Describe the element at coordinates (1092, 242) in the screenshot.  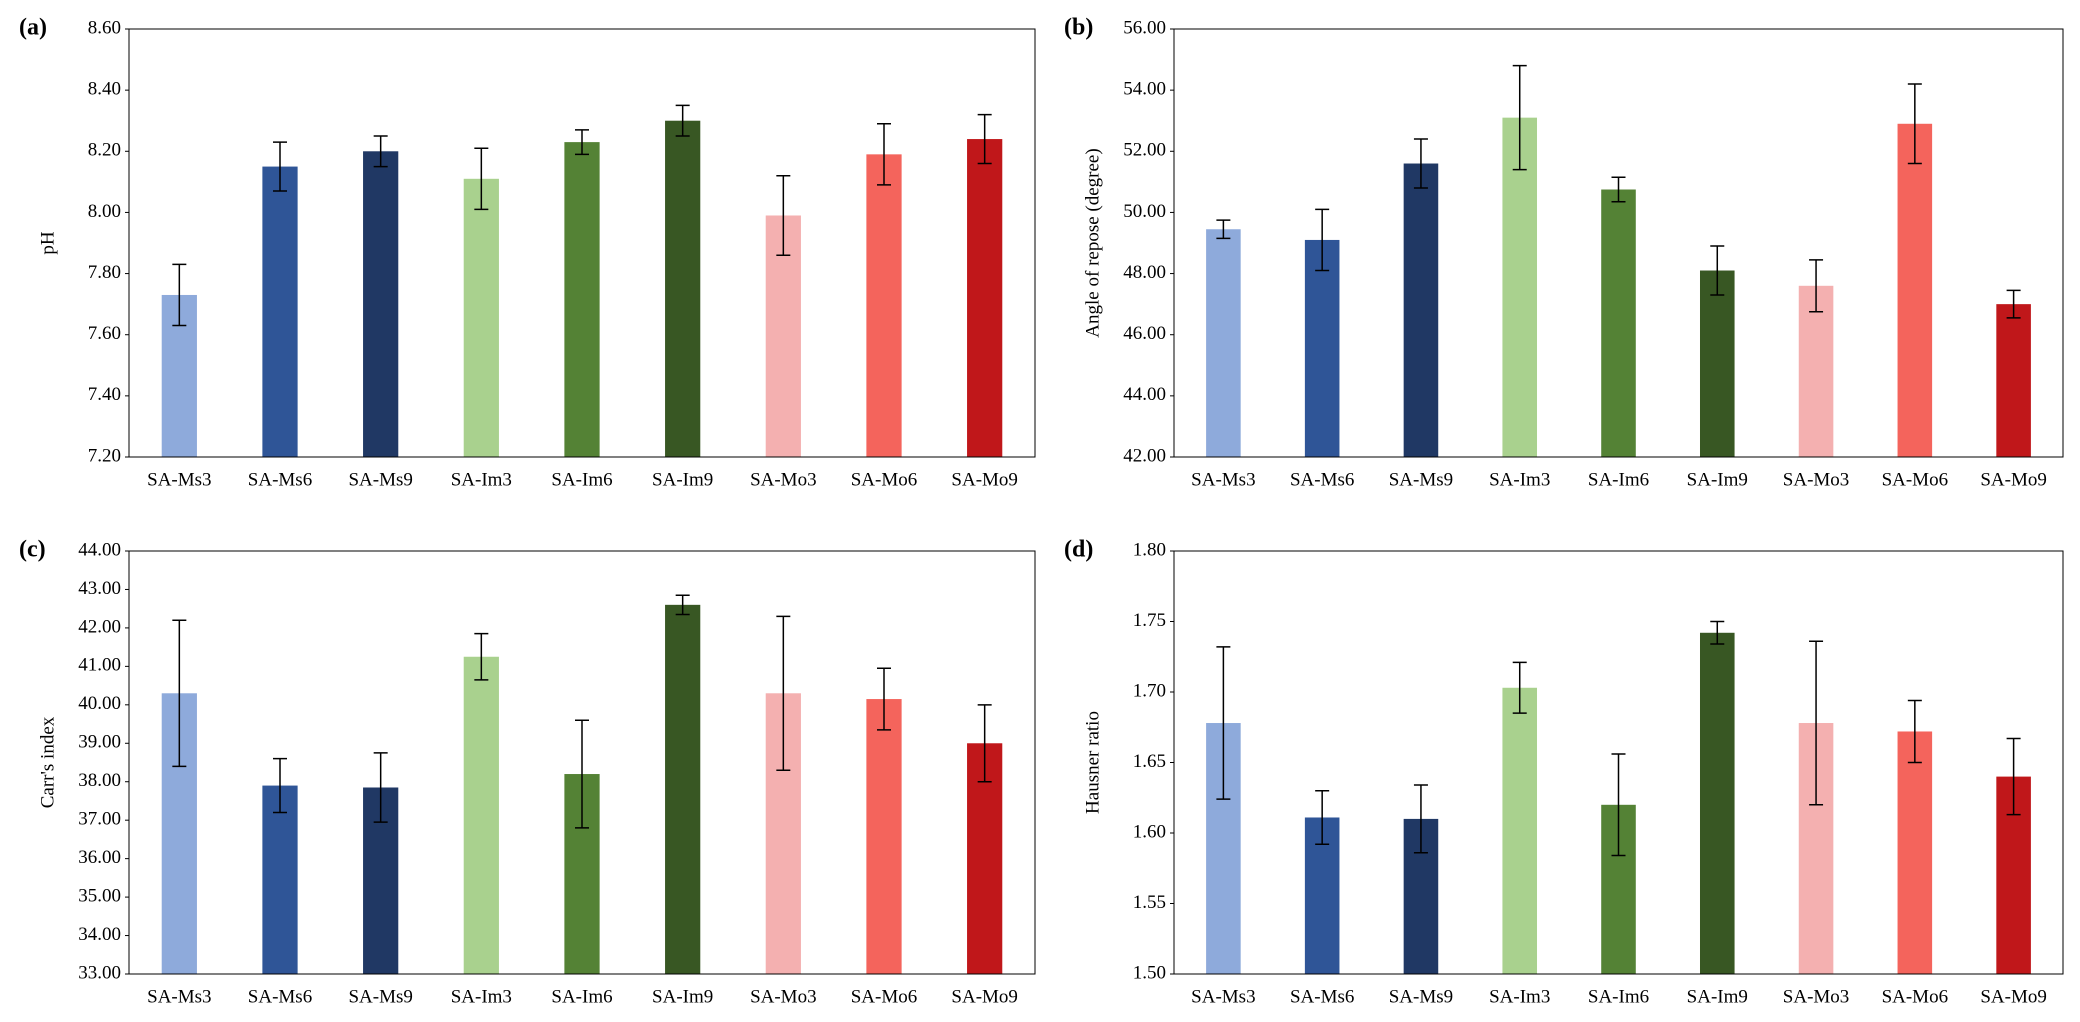
I see `y-axis-label: Angle of repose (degree)` at that location.